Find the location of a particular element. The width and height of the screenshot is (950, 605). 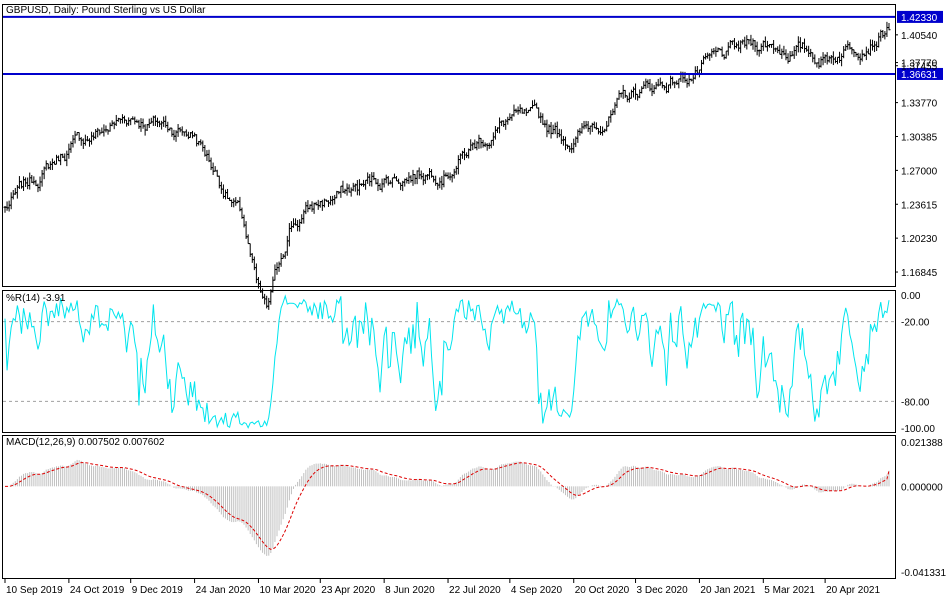

price-tick-label: 1.33770 is located at coordinates (919, 104).